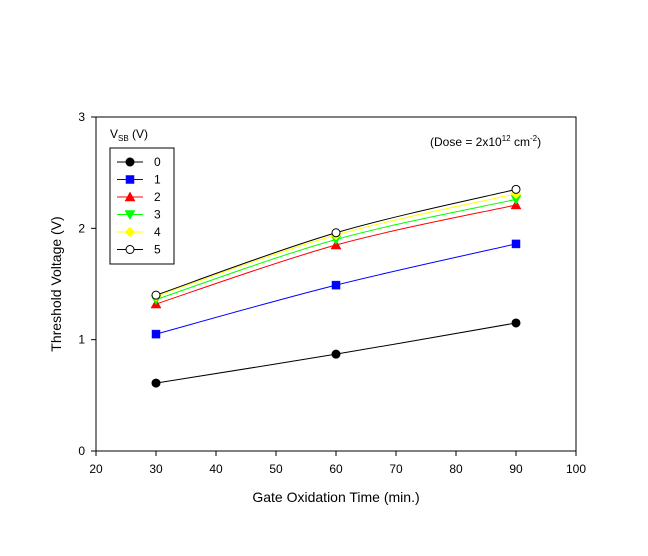  I want to click on dose-annotation-exponent: 12, so click(506, 138).